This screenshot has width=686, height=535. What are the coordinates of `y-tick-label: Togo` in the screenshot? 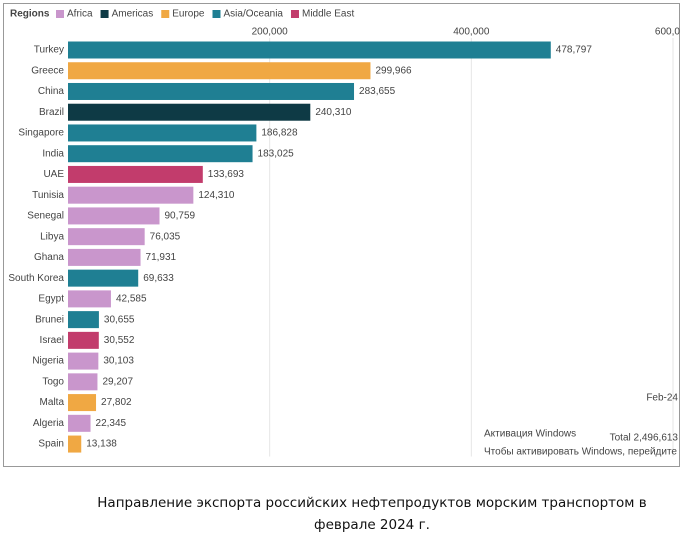 It's located at (53, 381).